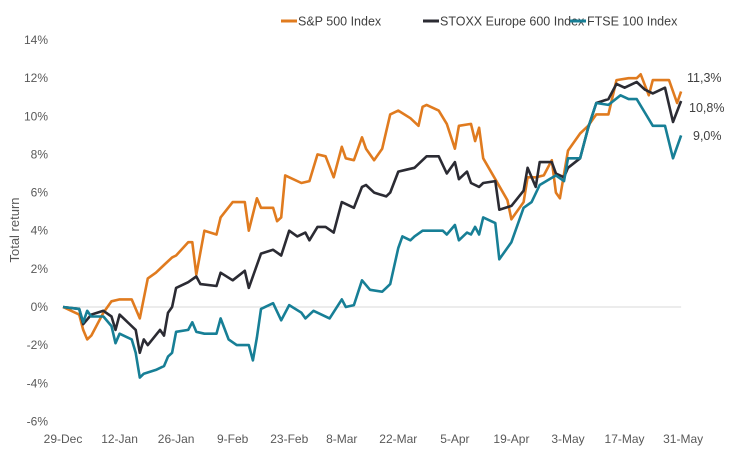 The image size is (731, 455). Describe the element at coordinates (40, 231) in the screenshot. I see `y-tick-label: 4%` at that location.